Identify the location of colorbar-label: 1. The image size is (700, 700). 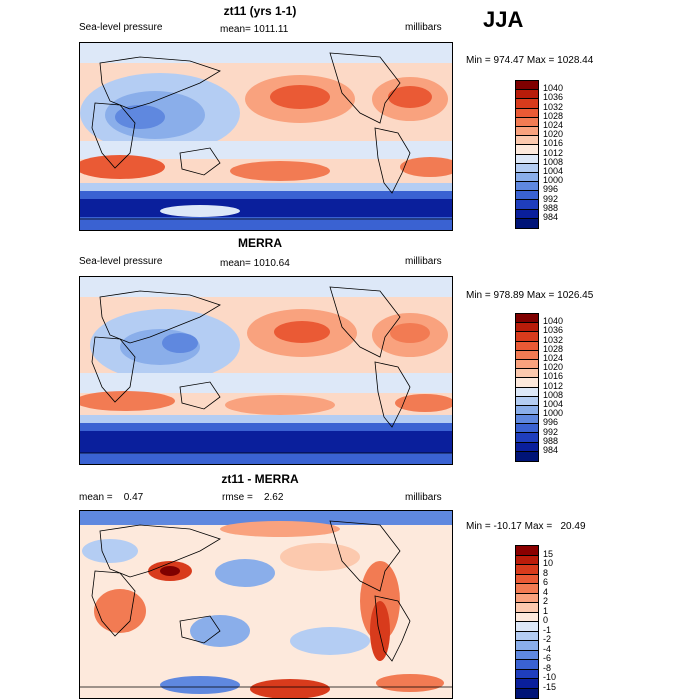
(546, 610).